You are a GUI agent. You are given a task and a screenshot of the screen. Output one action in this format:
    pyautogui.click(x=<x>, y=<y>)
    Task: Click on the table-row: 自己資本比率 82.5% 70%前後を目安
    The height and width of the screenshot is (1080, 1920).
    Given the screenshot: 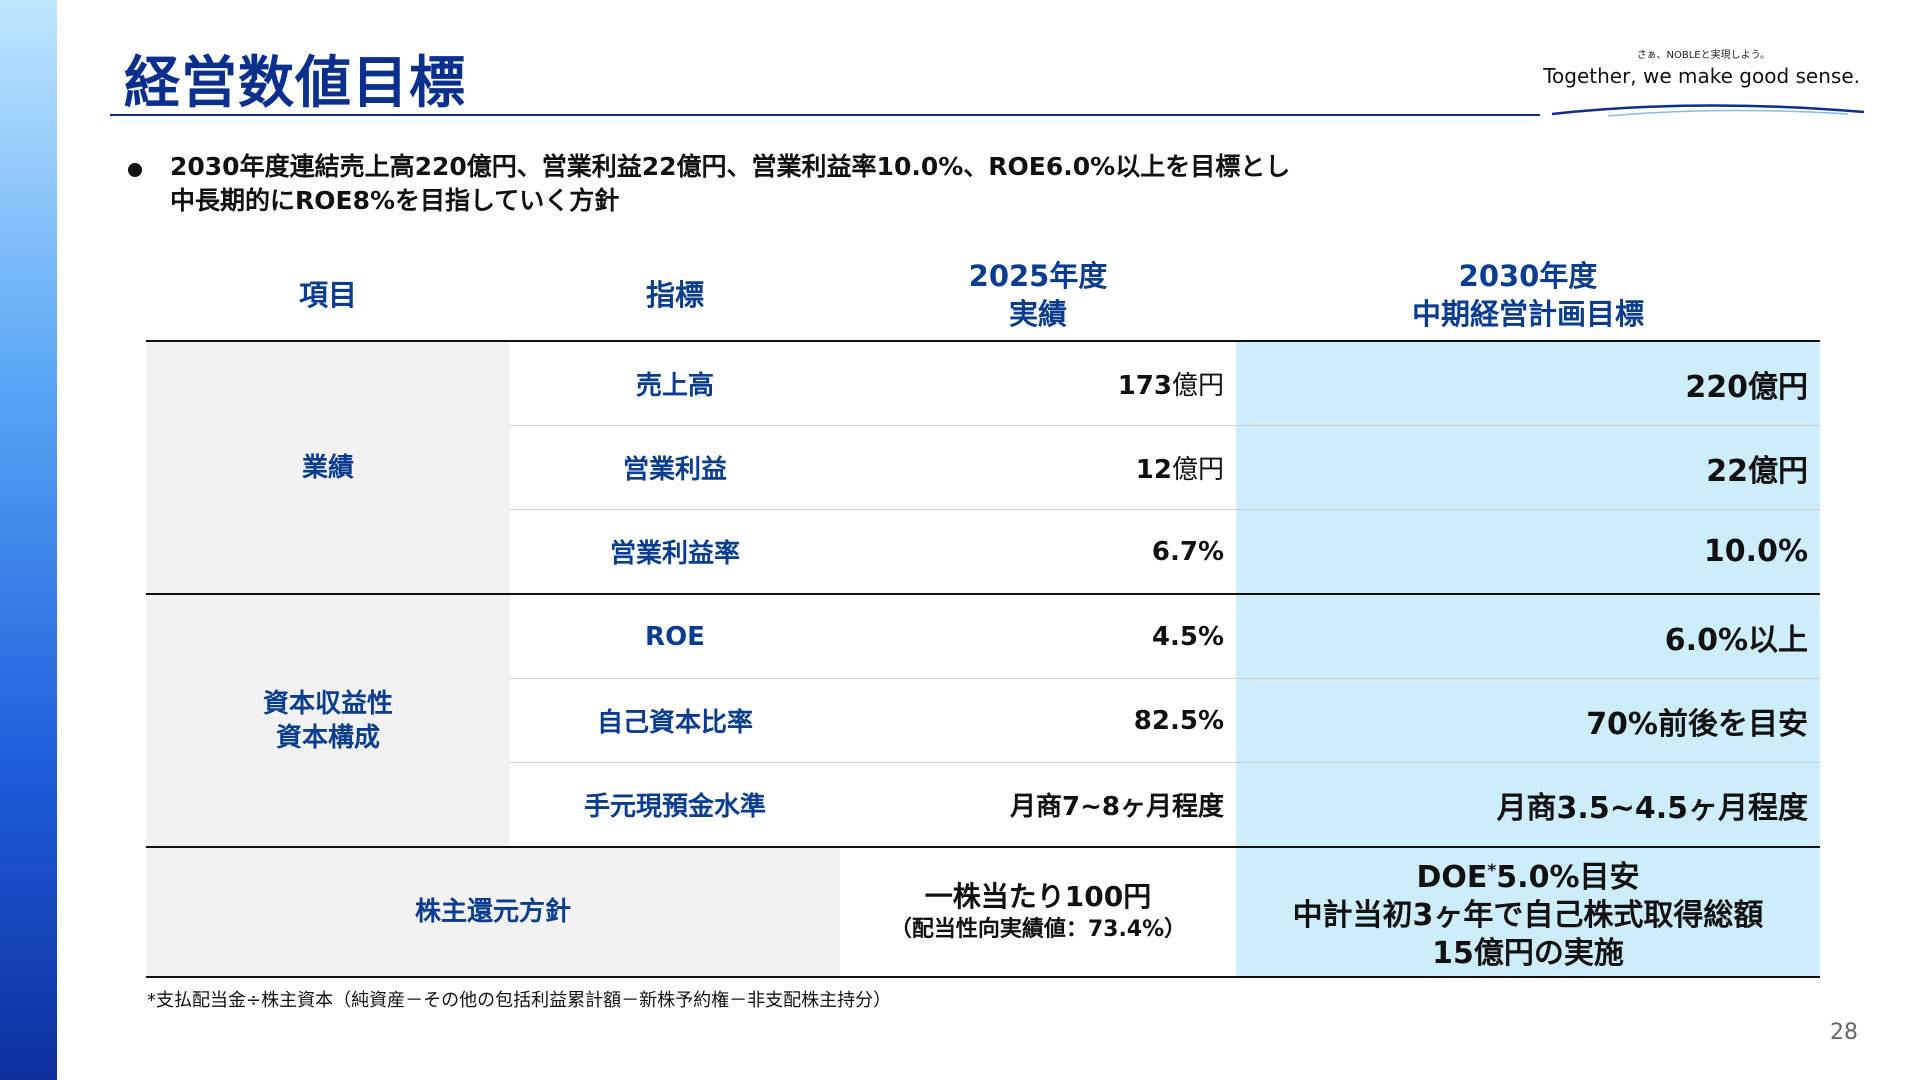 What is the action you would take?
    pyautogui.click(x=983, y=720)
    